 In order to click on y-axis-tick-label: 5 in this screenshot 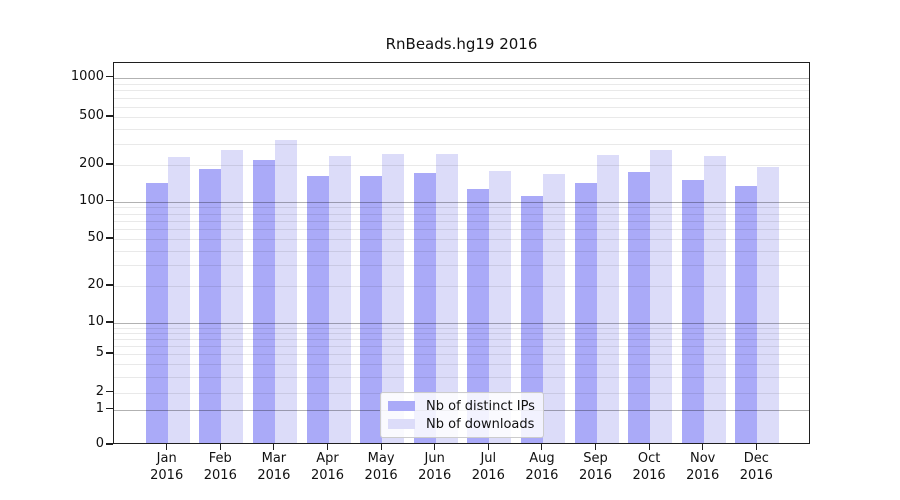, I will do `click(99, 352)`.